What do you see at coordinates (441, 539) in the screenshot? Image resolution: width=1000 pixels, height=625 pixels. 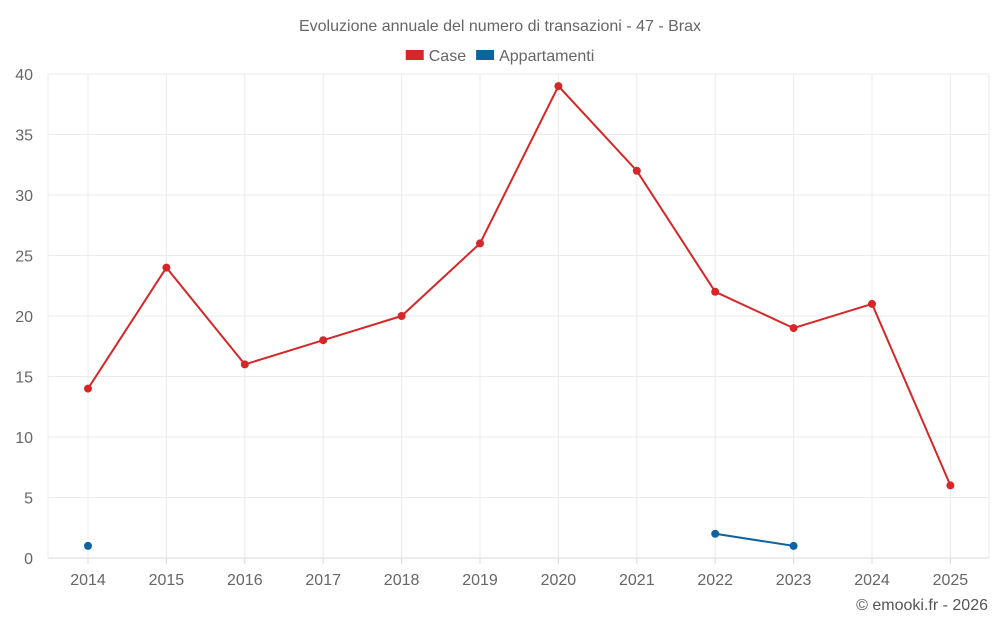 I see `series-appartamenti` at bounding box center [441, 539].